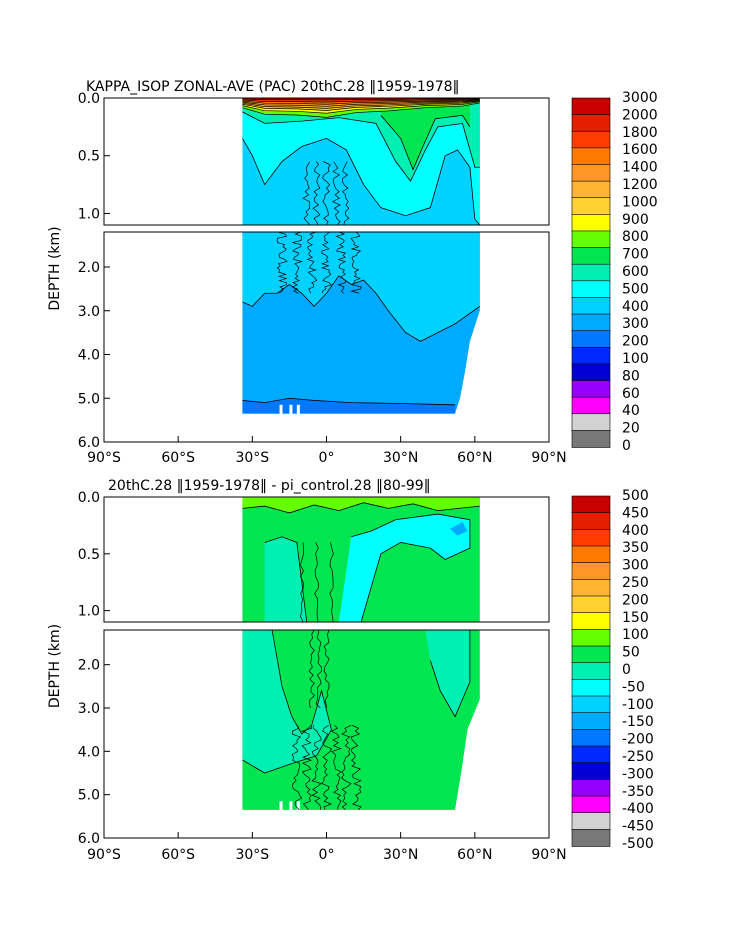 Image resolution: width=733 pixels, height=945 pixels. I want to click on contour-upper-neg100, so click(404, 567).